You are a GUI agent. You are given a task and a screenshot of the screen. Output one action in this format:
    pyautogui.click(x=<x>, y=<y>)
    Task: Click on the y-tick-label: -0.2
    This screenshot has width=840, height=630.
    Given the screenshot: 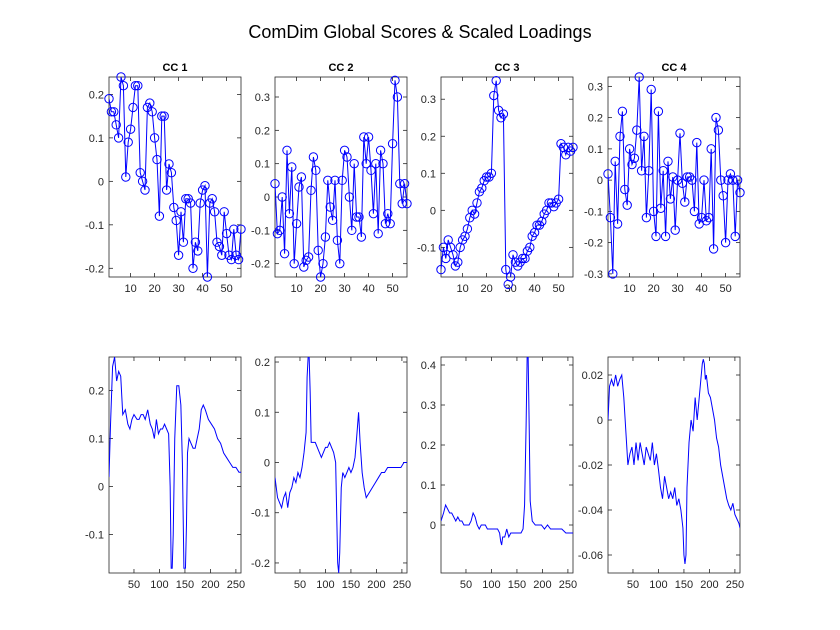 What is the action you would take?
    pyautogui.click(x=260, y=265)
    